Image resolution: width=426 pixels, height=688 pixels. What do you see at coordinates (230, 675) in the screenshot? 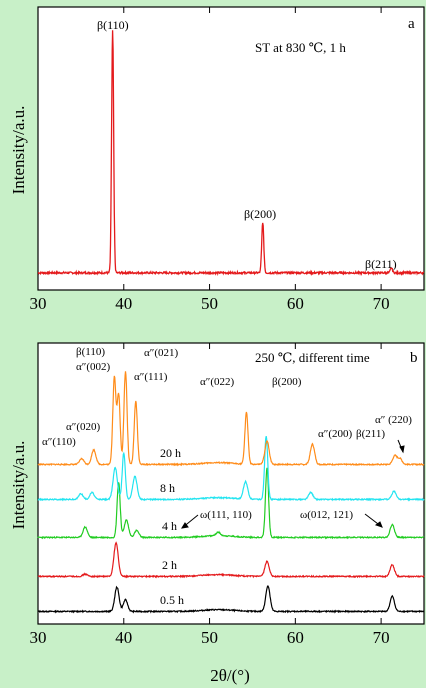
I see `x-axis-title: 2θ/(°)` at bounding box center [230, 675].